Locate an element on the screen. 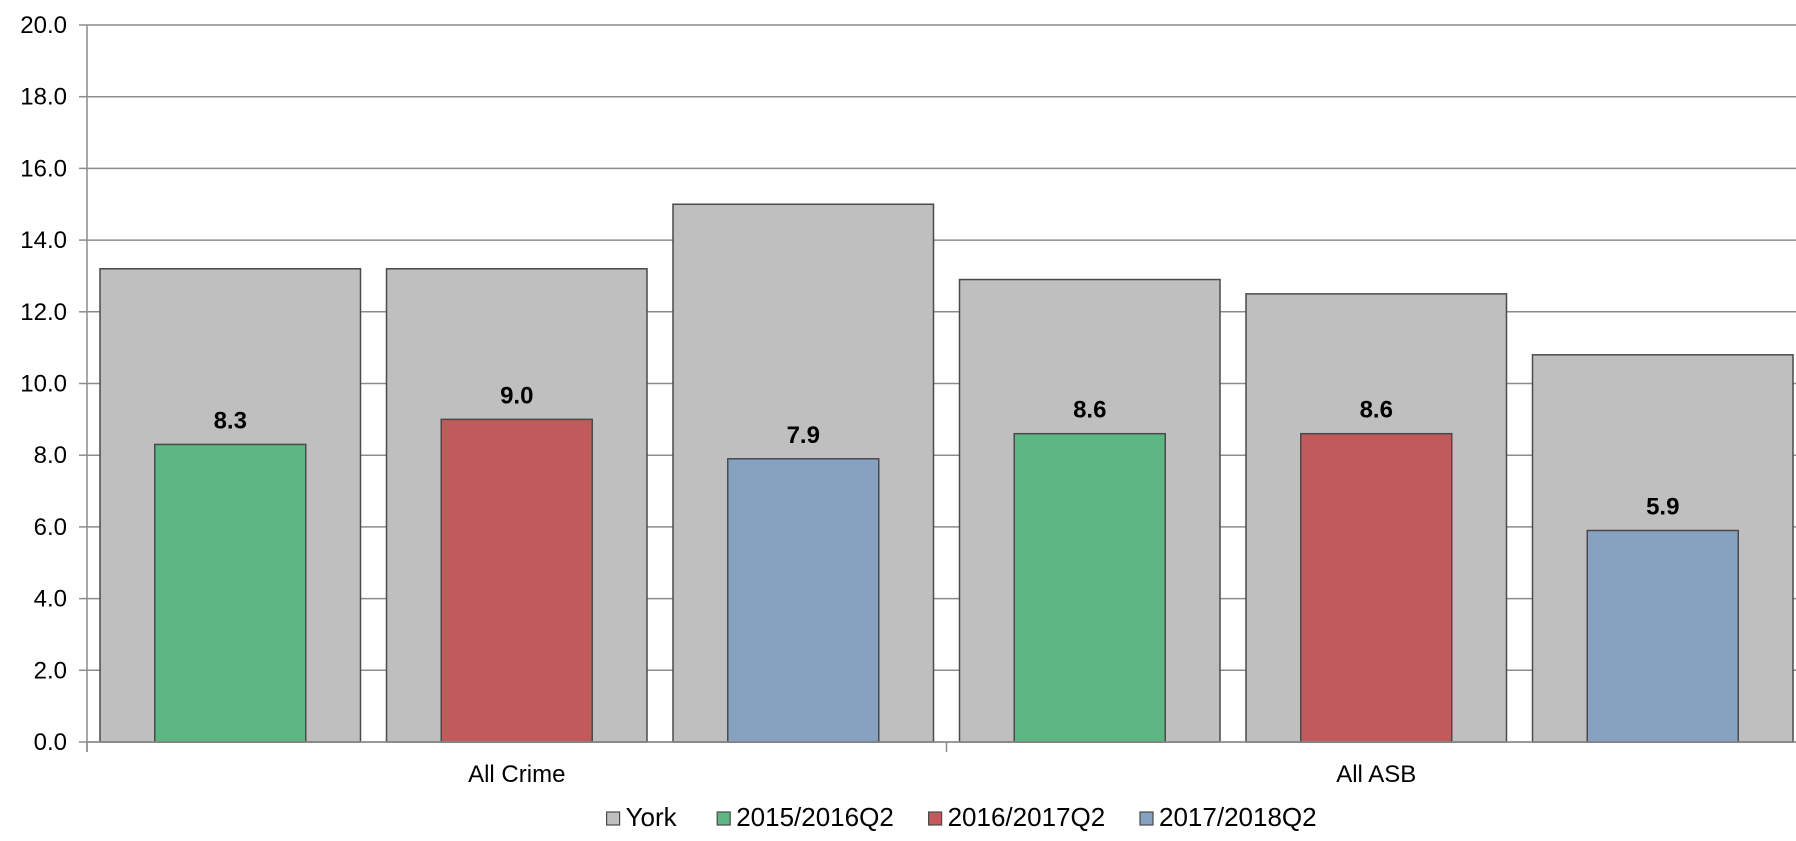  y-tick-label: 20.0 is located at coordinates (43, 25).